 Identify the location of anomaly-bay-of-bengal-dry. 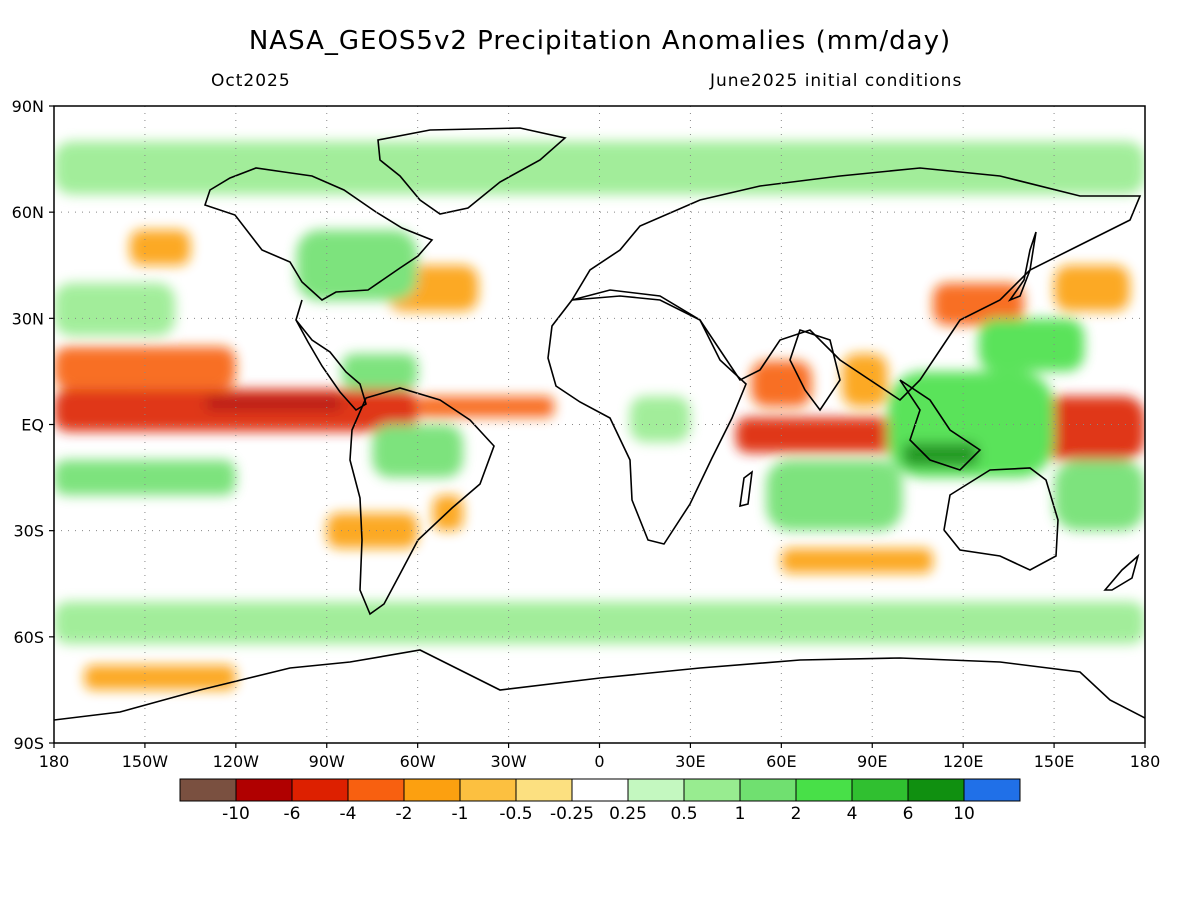
(864, 380).